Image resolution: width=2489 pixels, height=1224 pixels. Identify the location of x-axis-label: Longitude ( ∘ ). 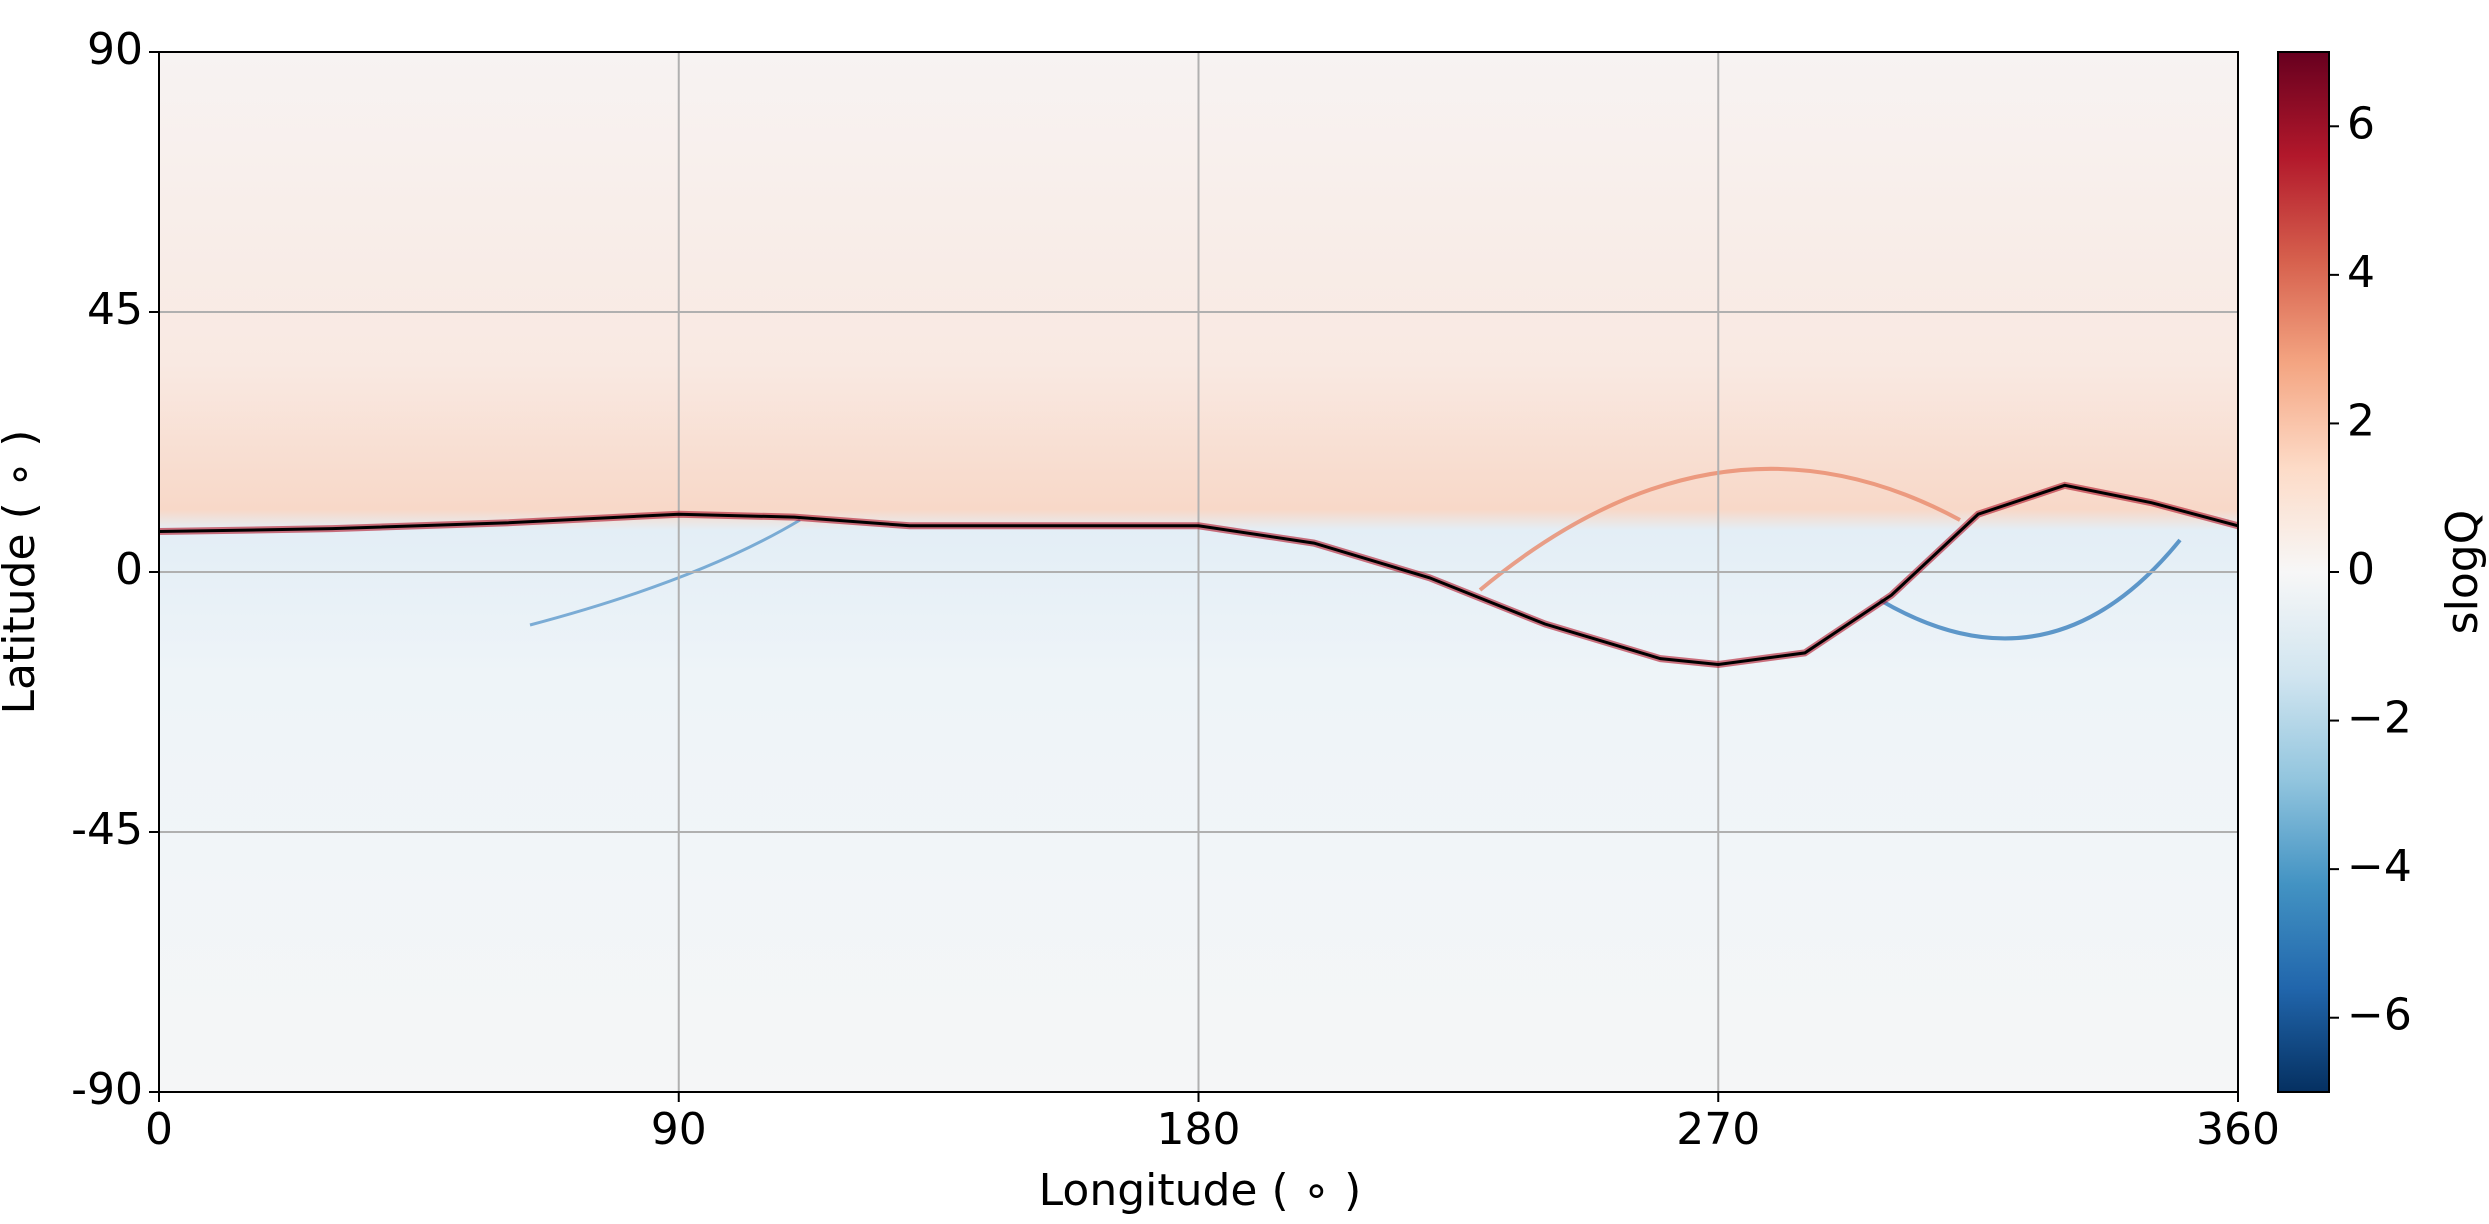
(1200, 1190).